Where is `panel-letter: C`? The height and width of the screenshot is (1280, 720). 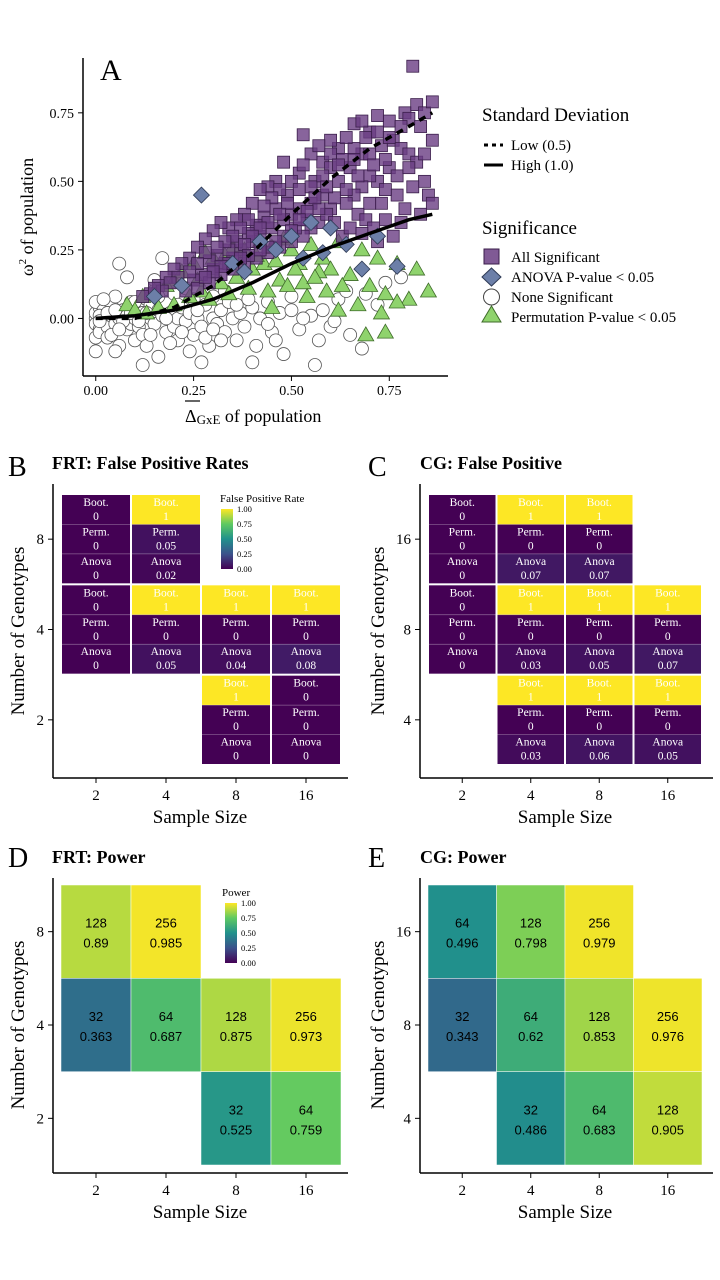 panel-letter: C is located at coordinates (377, 467).